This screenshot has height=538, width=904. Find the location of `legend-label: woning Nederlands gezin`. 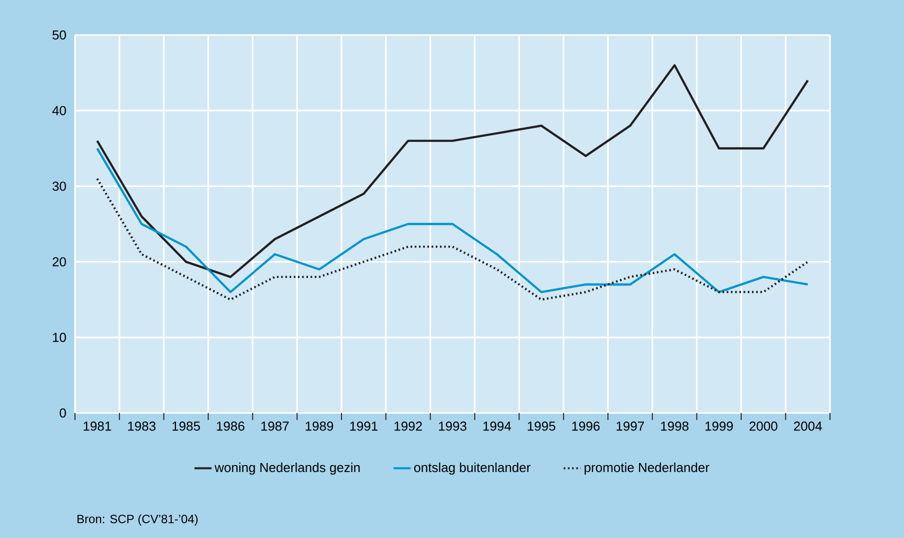

legend-label: woning Nederlands gezin is located at coordinates (287, 468).